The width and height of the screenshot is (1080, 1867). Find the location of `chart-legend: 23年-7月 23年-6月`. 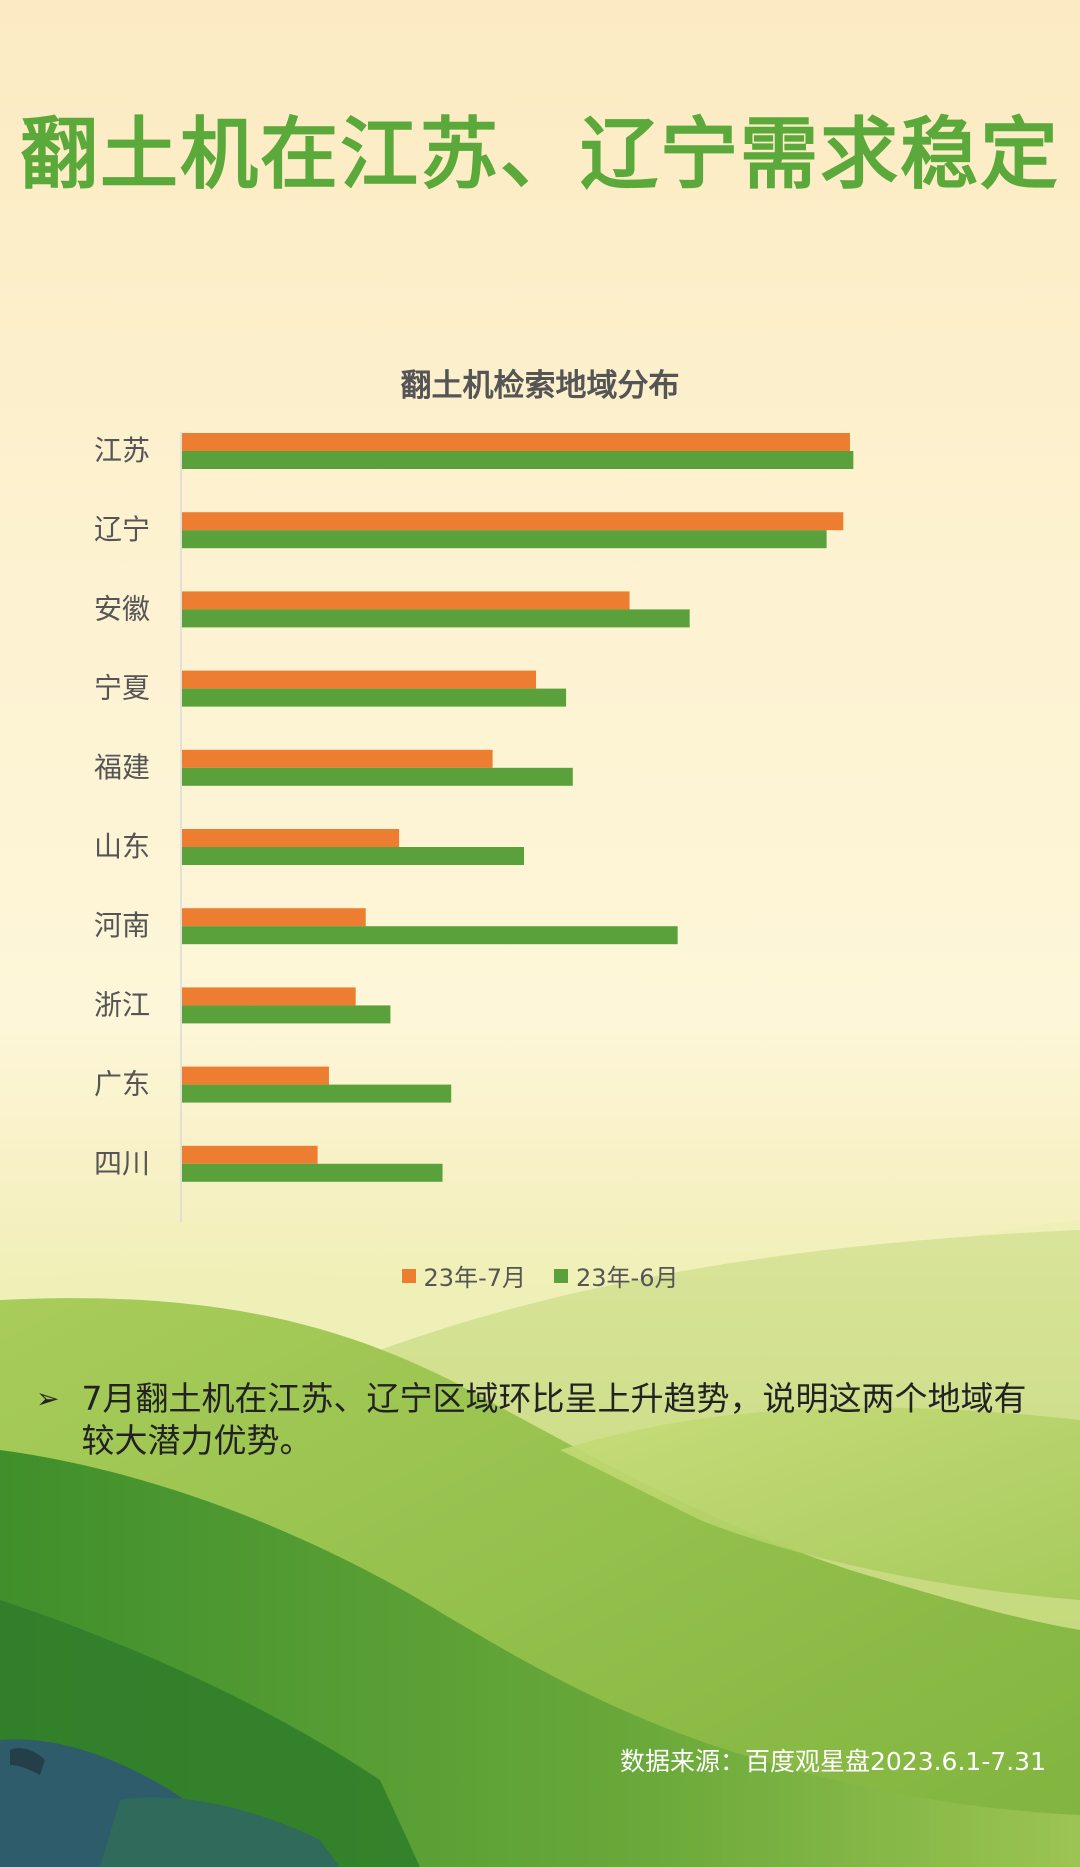

chart-legend: 23年-7月 23年-6月 is located at coordinates (540, 1275).